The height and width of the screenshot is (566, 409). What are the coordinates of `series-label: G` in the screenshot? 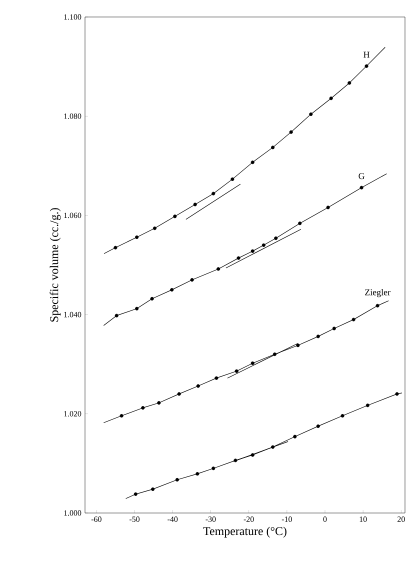 It's located at (361, 176).